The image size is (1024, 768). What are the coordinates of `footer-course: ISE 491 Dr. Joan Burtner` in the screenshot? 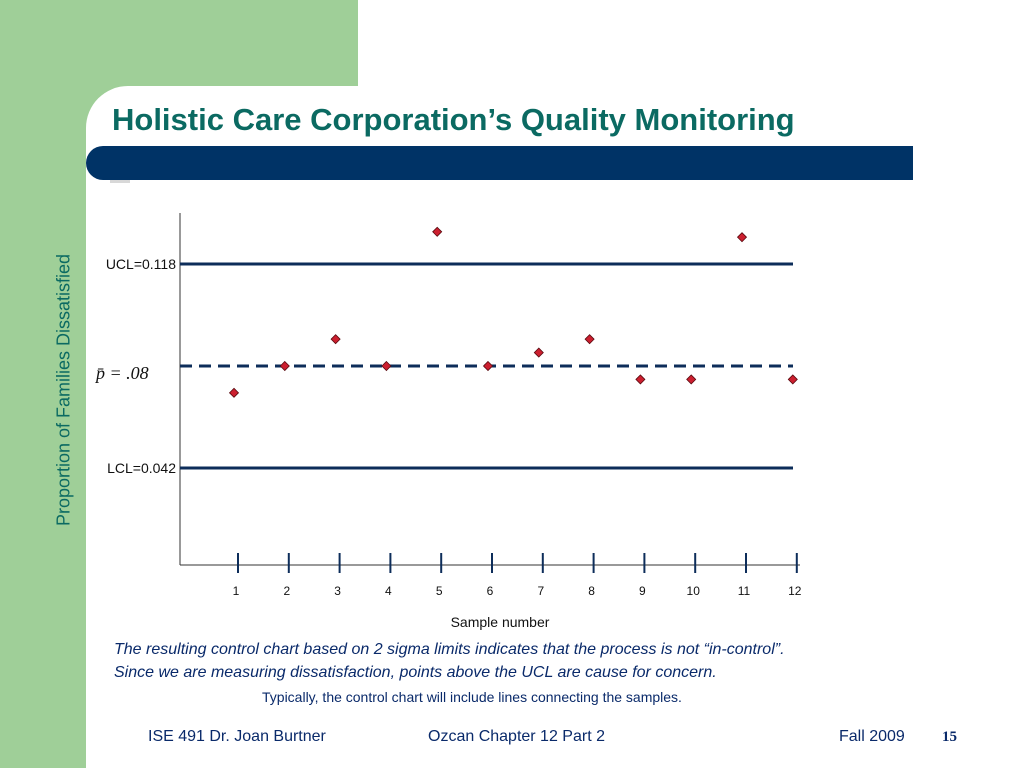 It's located at (237, 736).